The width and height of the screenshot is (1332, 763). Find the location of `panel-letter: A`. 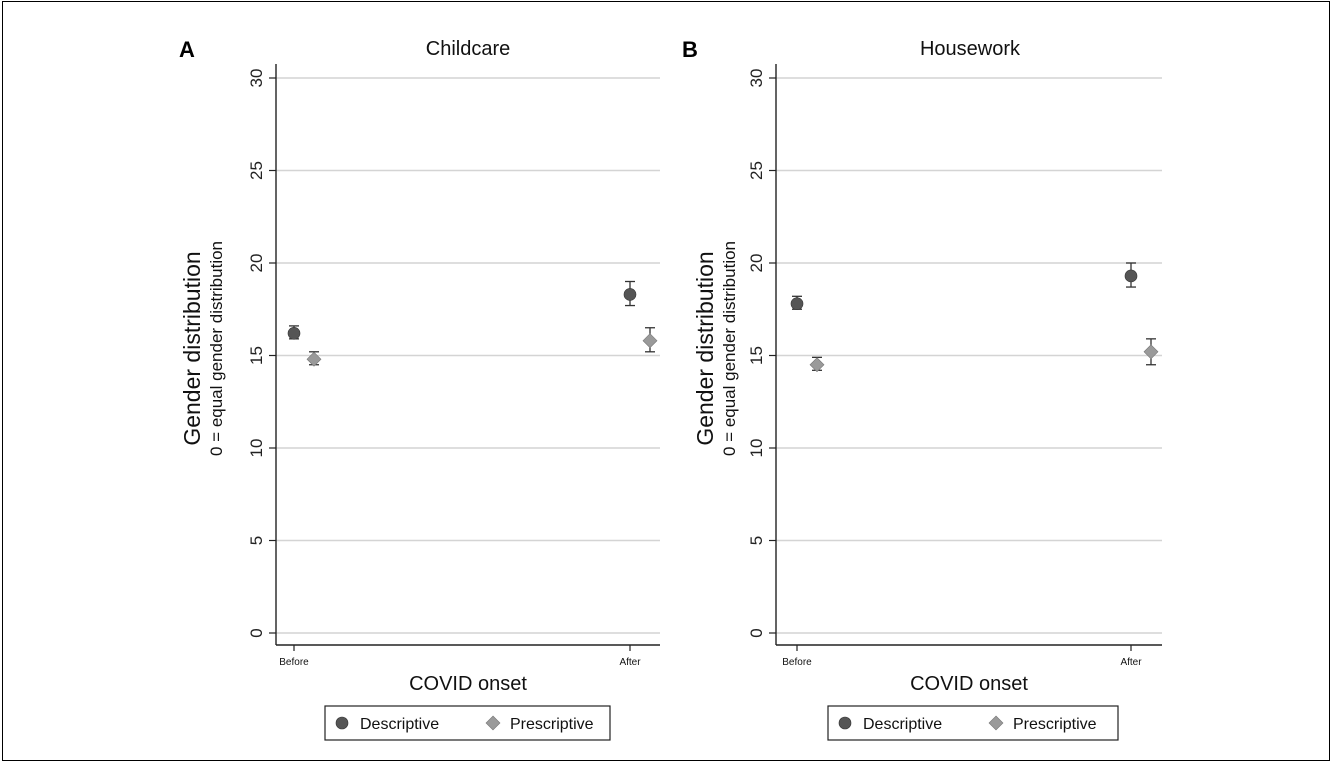

panel-letter: A is located at coordinates (187, 49).